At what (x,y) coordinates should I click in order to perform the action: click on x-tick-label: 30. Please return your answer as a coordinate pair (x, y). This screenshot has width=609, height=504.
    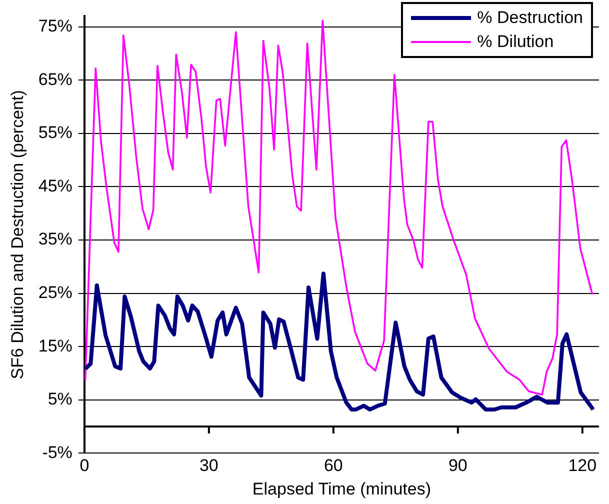
    Looking at the image, I should click on (208, 466).